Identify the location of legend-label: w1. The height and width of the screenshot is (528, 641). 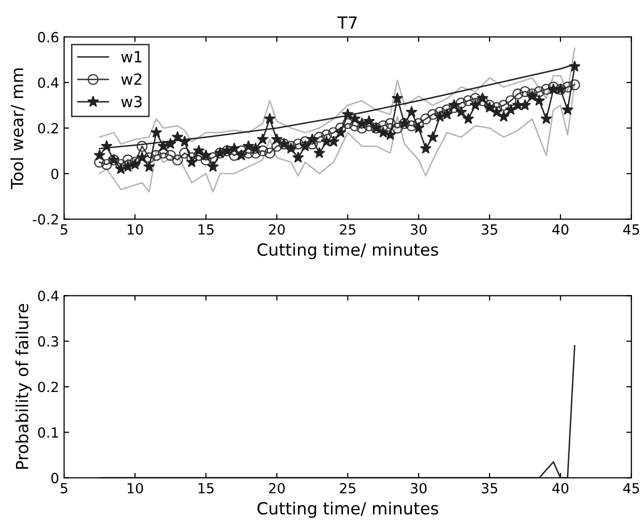
(131, 56).